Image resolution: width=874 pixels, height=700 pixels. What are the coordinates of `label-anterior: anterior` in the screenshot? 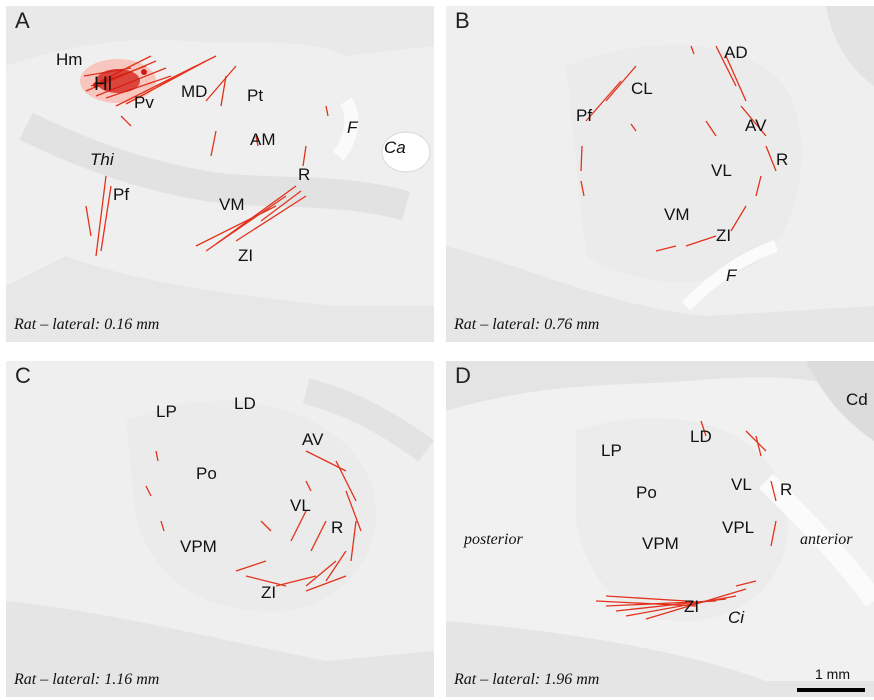 It's located at (826, 539).